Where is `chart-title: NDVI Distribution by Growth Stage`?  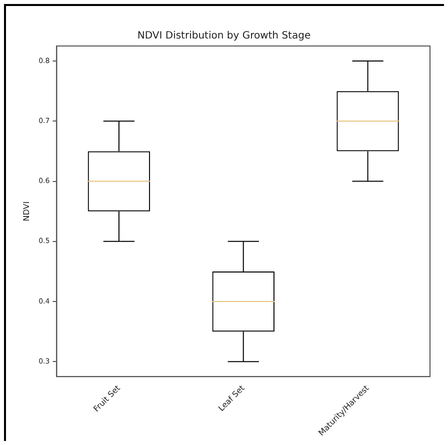
chart-title: NDVI Distribution by Growth Stage is located at coordinates (224, 36).